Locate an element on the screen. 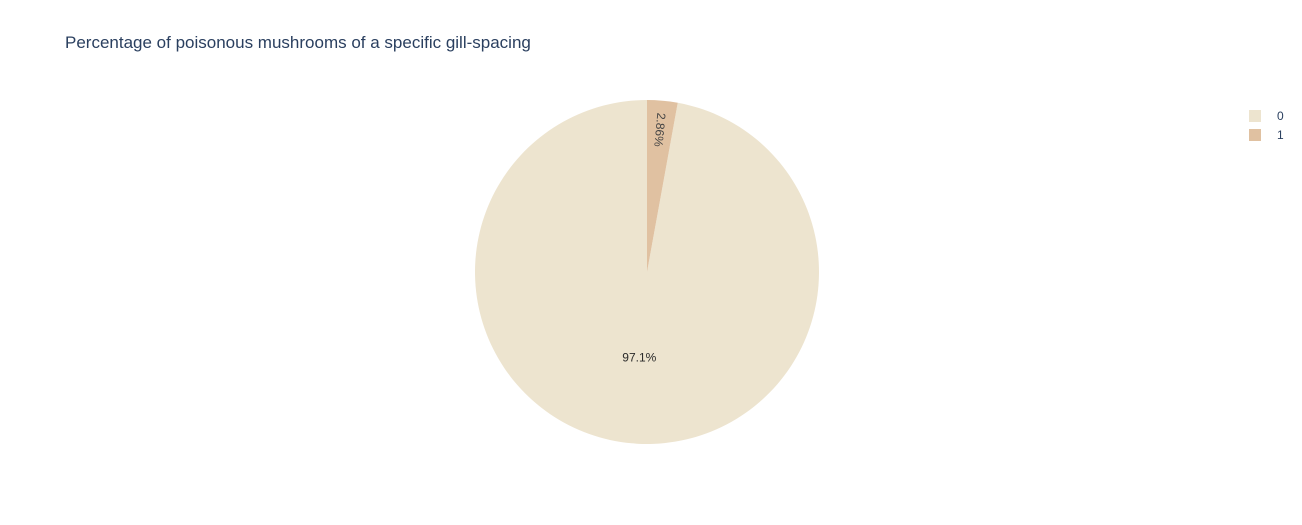  pie-slice-label-1: 2.86% is located at coordinates (659, 129).